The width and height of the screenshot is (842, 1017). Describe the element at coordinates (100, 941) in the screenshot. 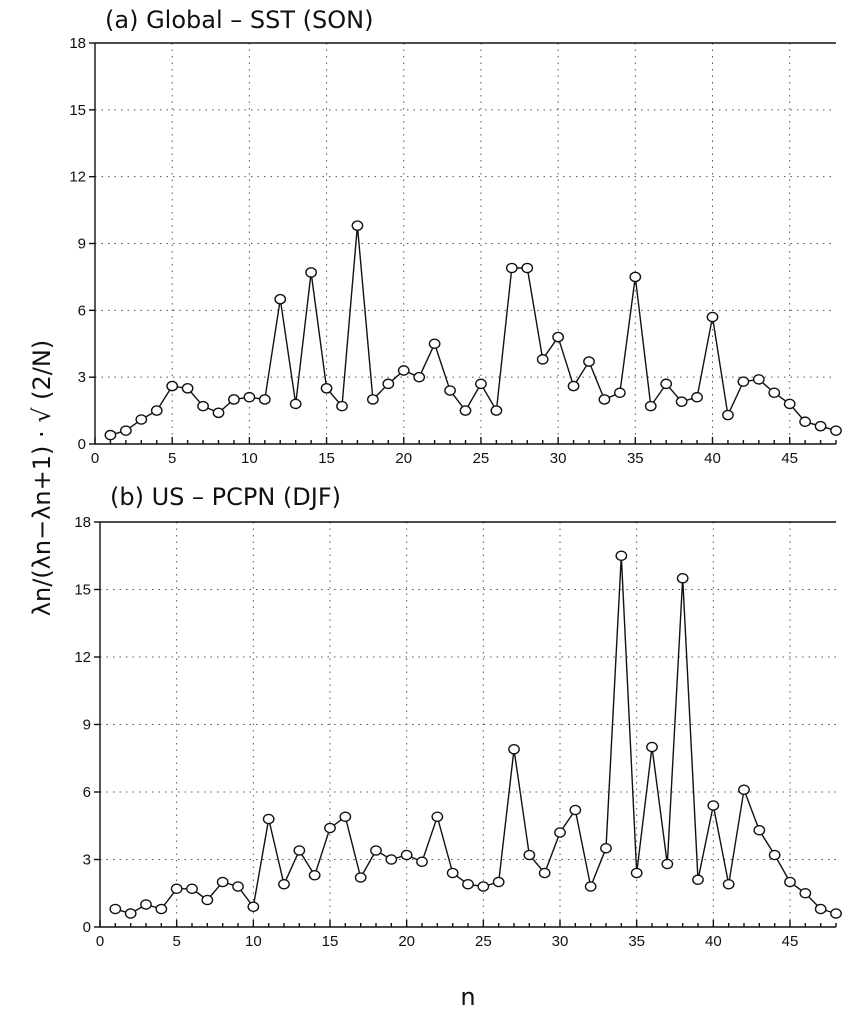

I see `x-tick-label: 0` at that location.